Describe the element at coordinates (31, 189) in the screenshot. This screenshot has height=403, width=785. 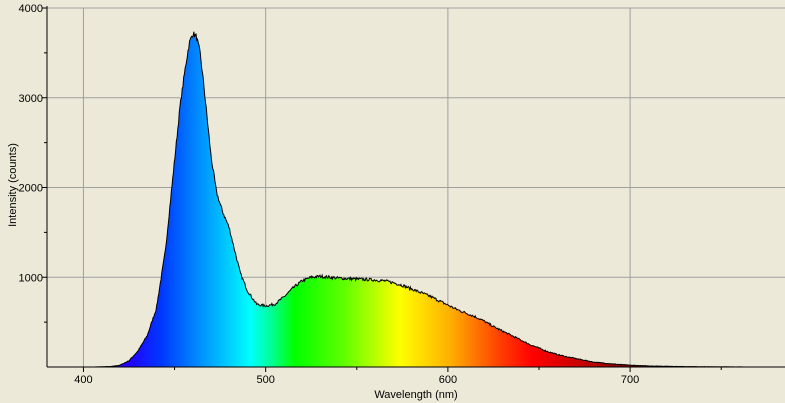
I see `y-tick-label: 2000` at that location.